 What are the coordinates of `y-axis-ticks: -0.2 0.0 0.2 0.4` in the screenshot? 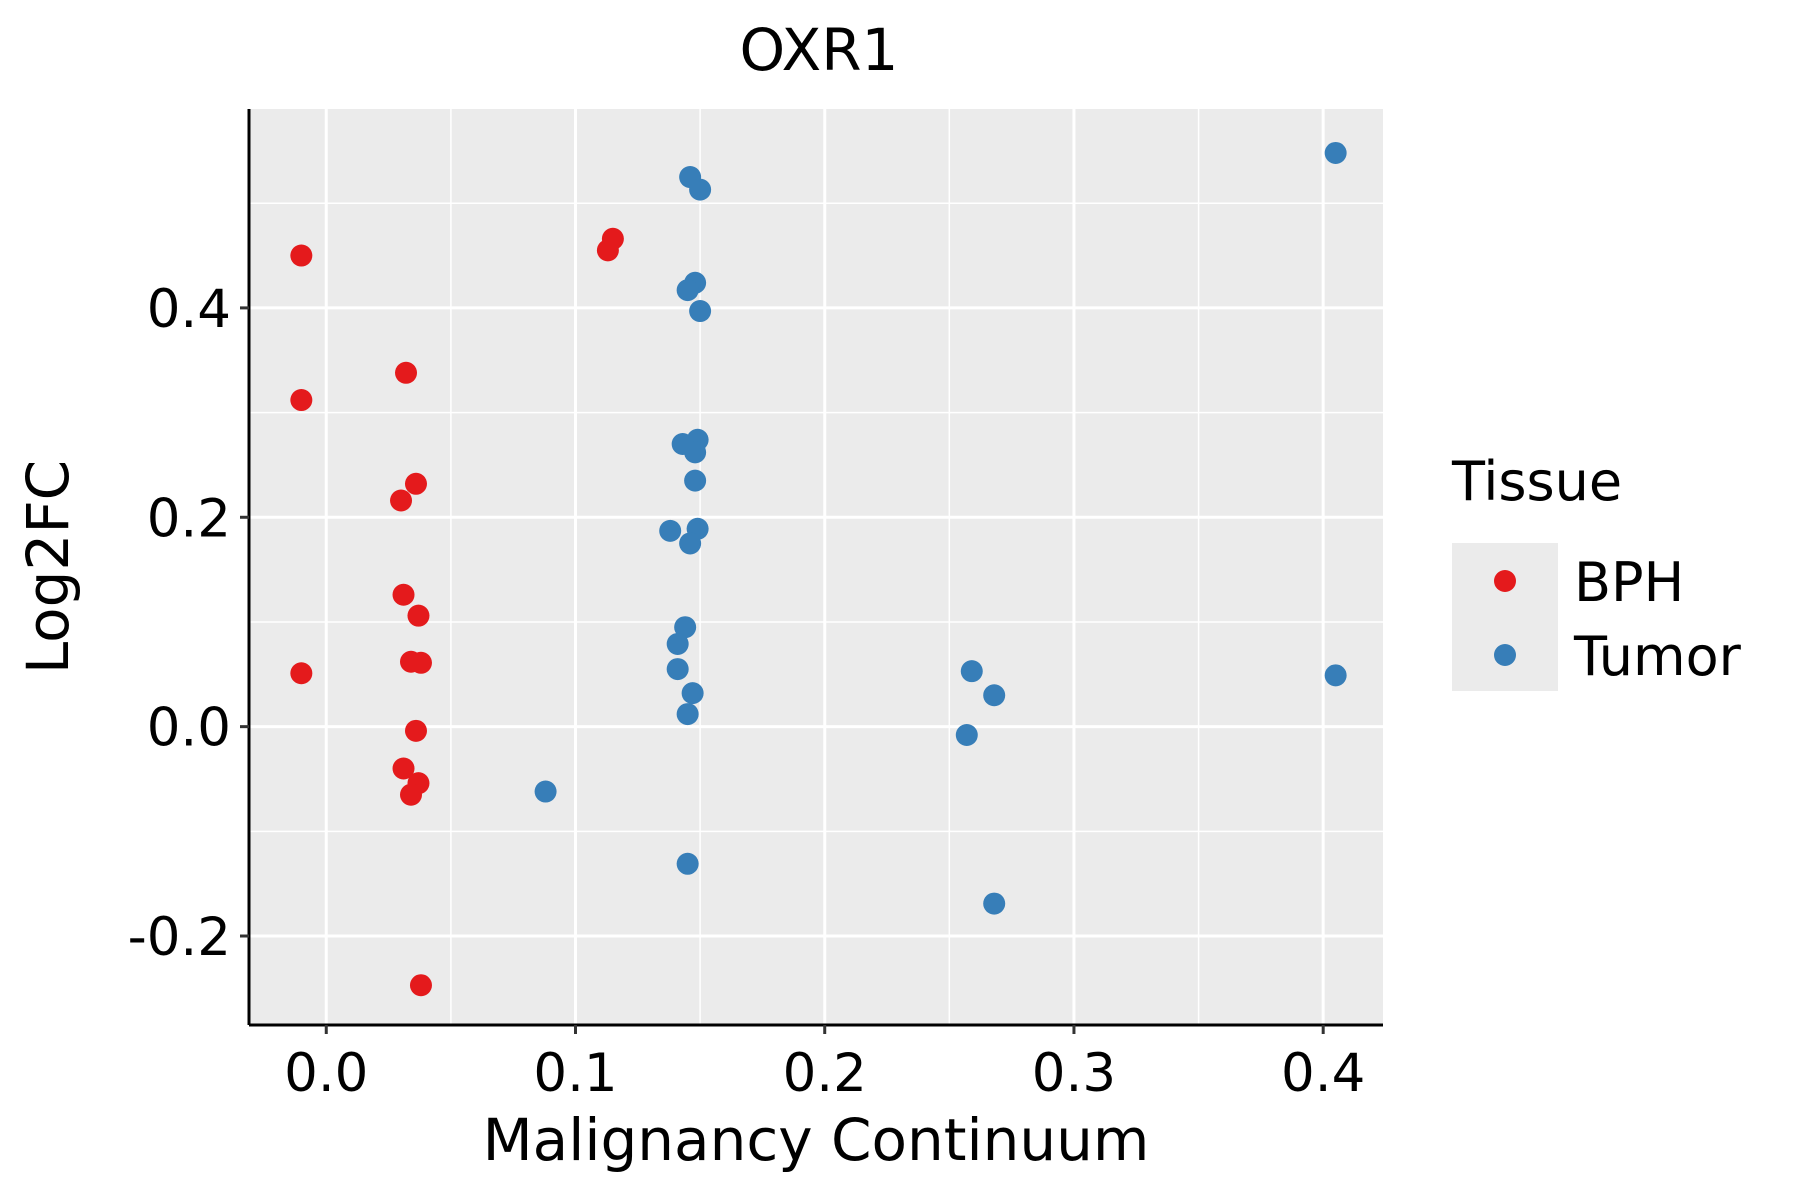 It's located at (188, 623).